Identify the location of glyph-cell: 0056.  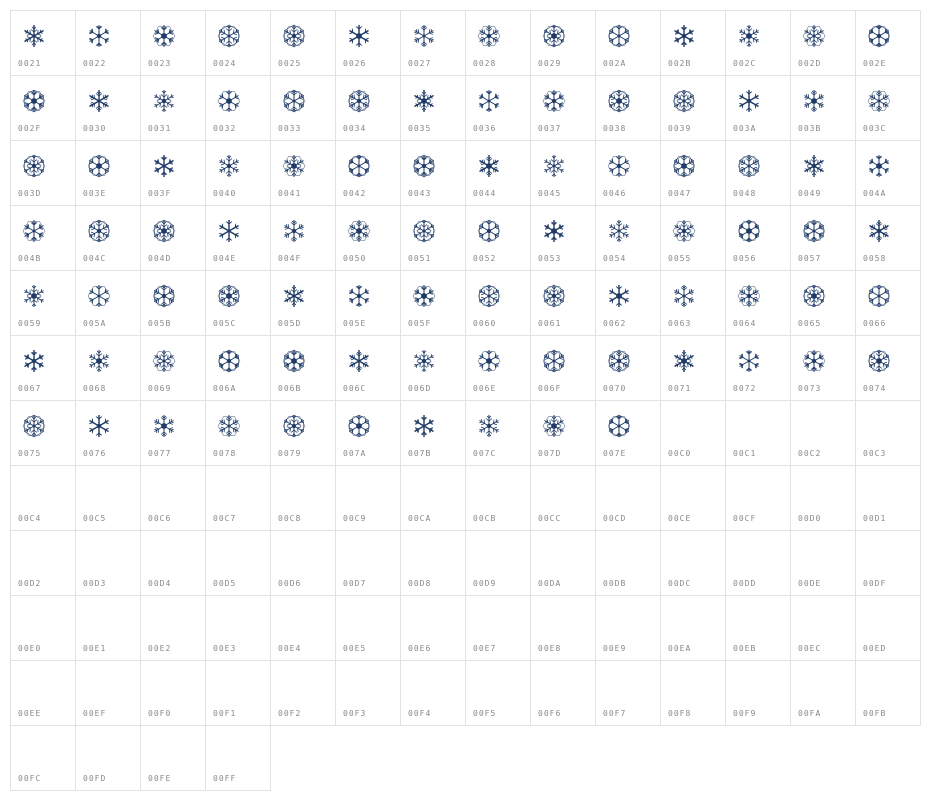
(758, 238).